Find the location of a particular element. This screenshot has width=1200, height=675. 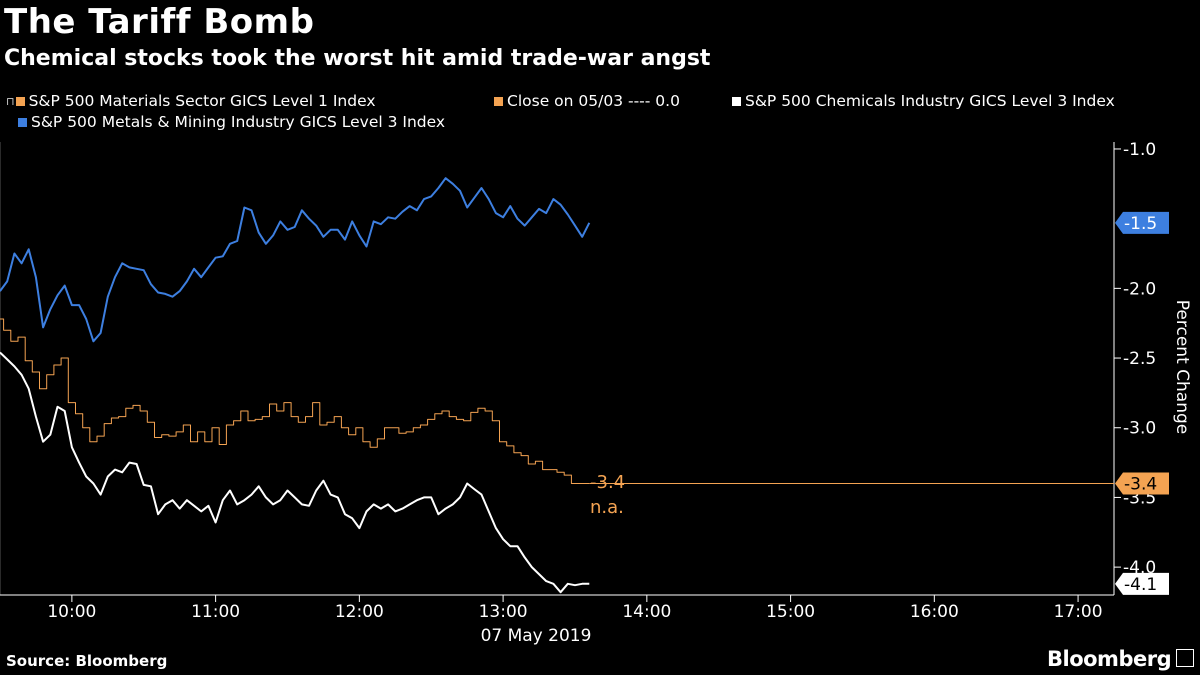

bloomberg-terminal-icon is located at coordinates (1185, 658).